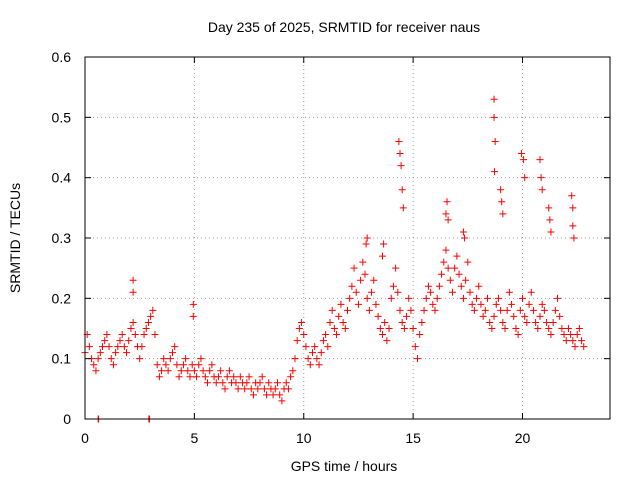 The width and height of the screenshot is (640, 480). What do you see at coordinates (62, 178) in the screenshot?
I see `y-tick-label: 0.4` at bounding box center [62, 178].